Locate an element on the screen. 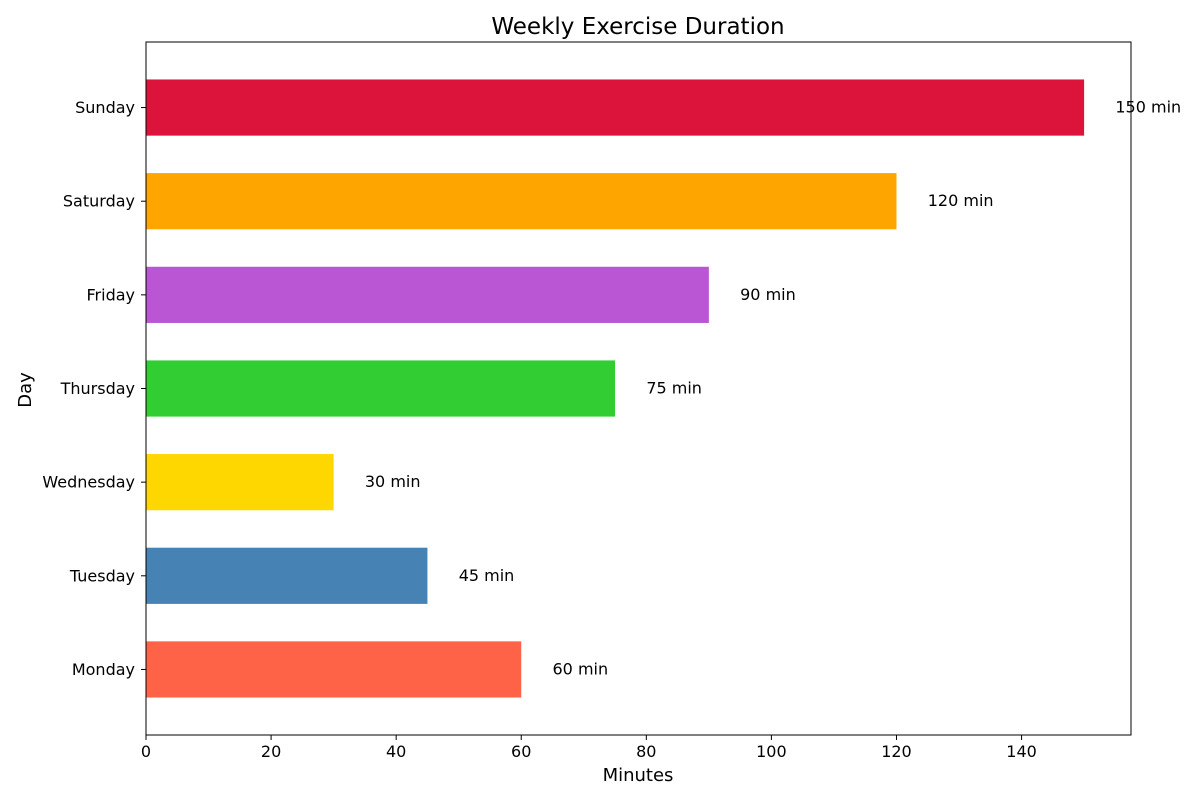 This screenshot has width=1200, height=804. x-tick-label: 80 is located at coordinates (646, 751).